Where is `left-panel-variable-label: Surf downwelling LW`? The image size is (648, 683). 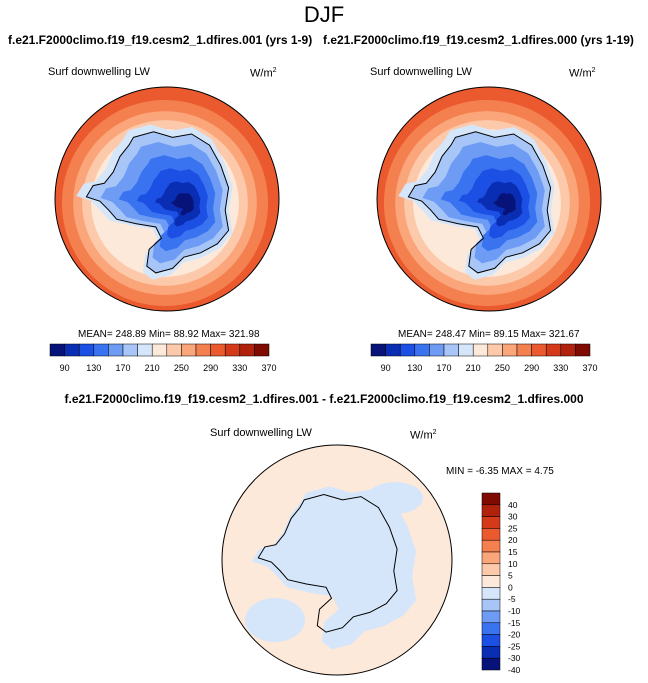 left-panel-variable-label: Surf downwelling LW is located at coordinates (99, 72).